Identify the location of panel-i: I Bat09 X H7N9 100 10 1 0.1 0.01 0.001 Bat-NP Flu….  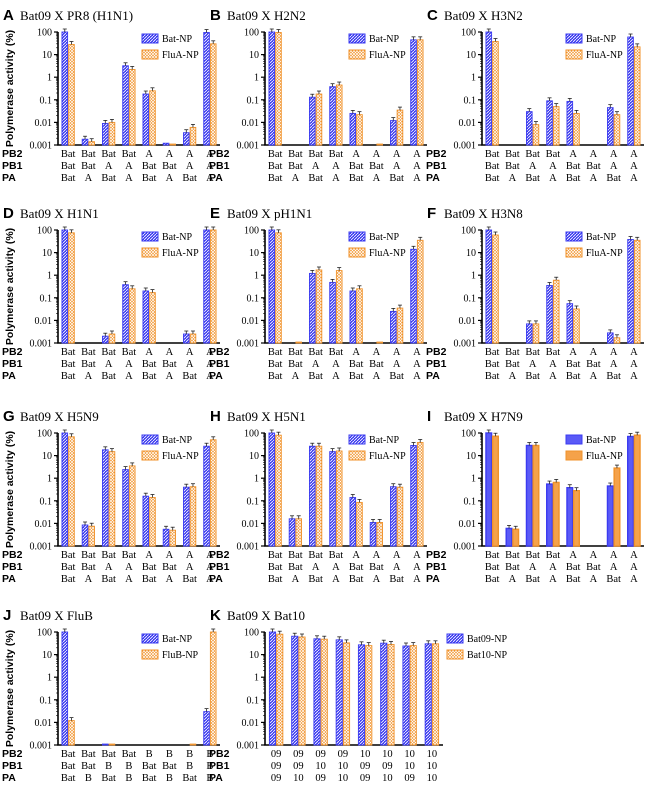
(535, 496).